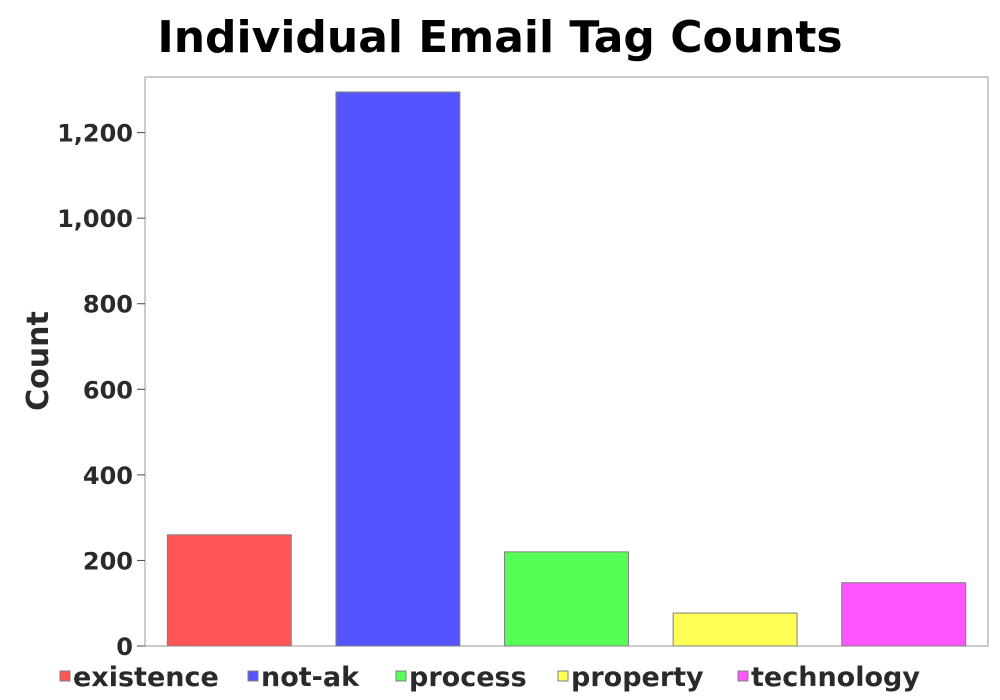 Image resolution: width=1000 pixels, height=700 pixels. Describe the element at coordinates (95, 219) in the screenshot. I see `y-tick-label: 1,000` at that location.